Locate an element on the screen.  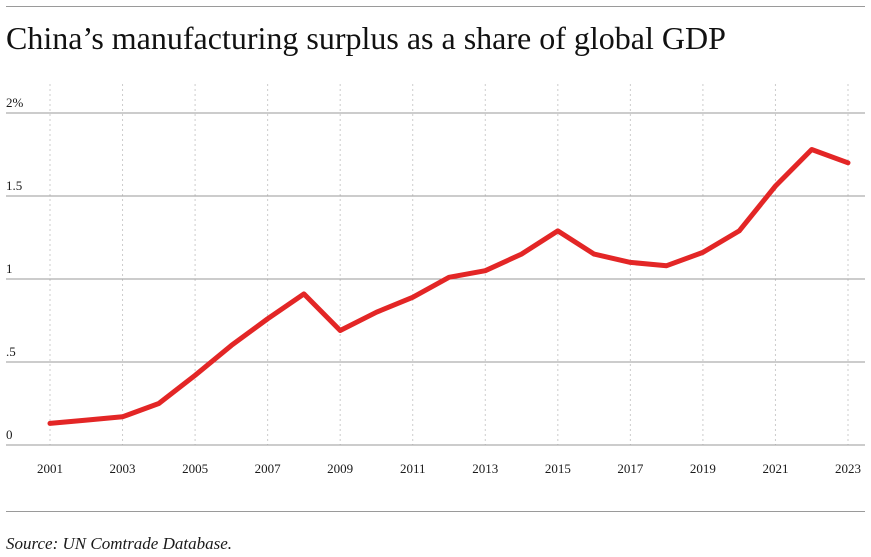
y-tick-label-2: 1 is located at coordinates (9, 268).